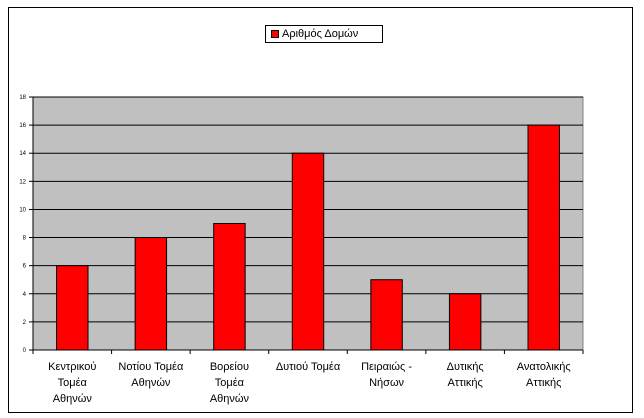  I want to click on legend: Αριθμός Δομών, so click(324, 34).